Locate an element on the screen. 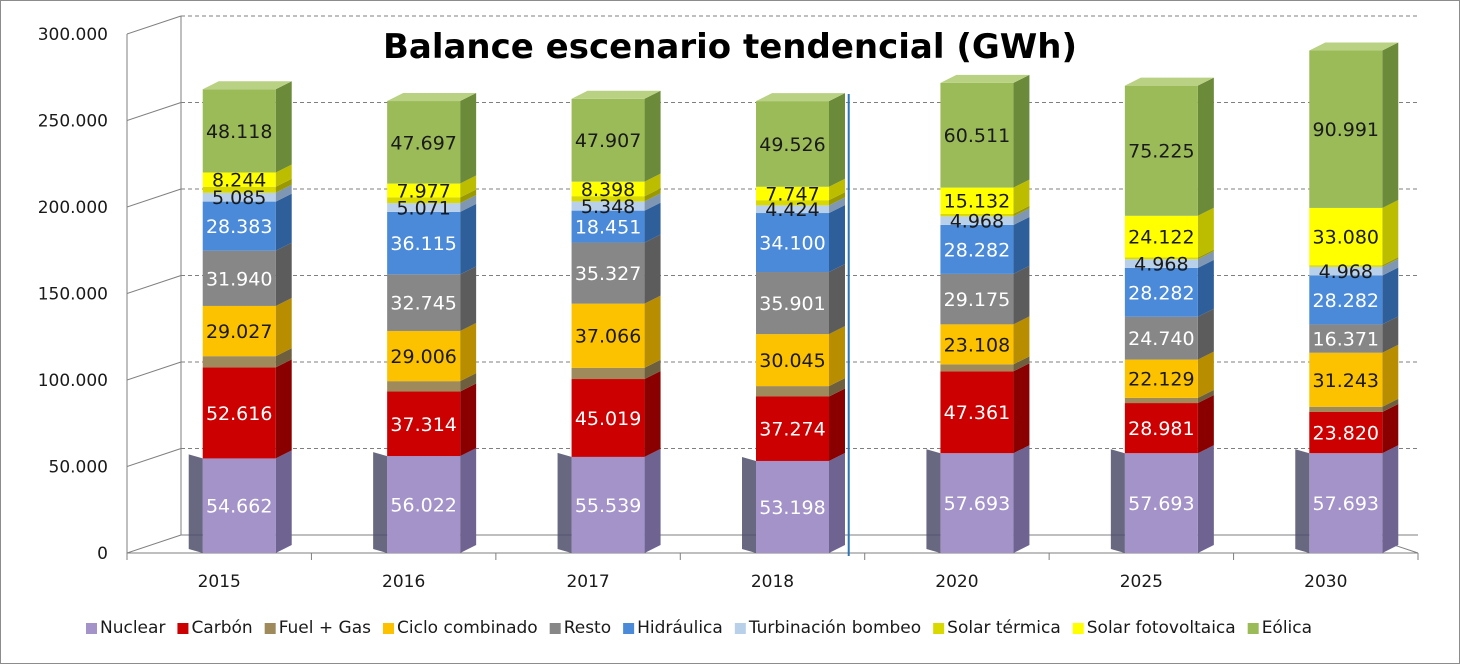  data-label: 23.108 is located at coordinates (977, 345).